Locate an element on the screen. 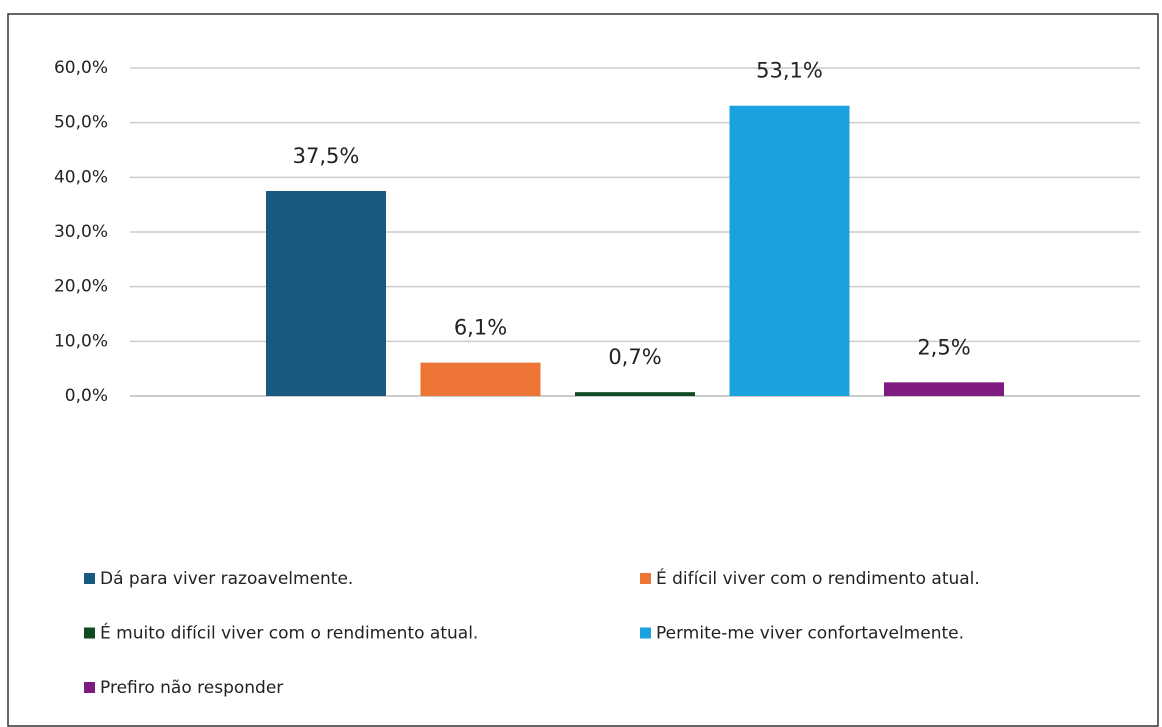 This screenshot has height=727, width=1162. legend-label: Prefiro não responder is located at coordinates (191, 688).